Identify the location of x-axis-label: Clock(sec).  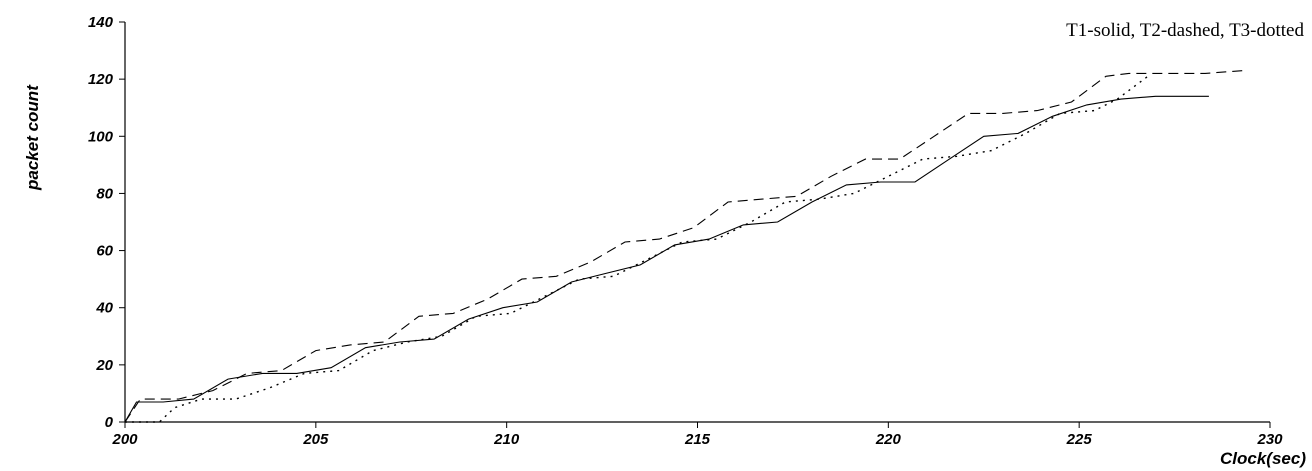
(1263, 458).